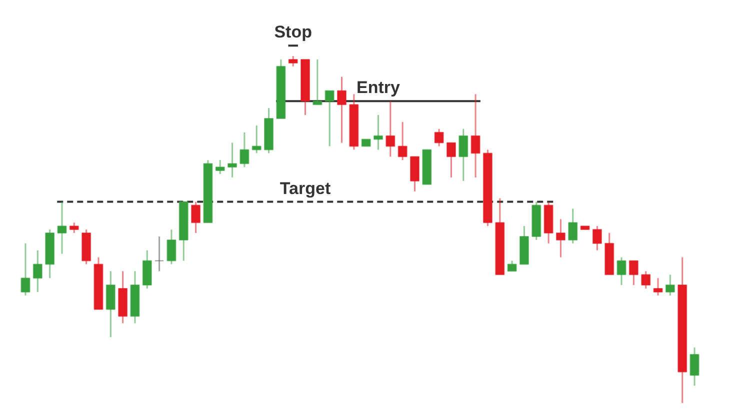 This screenshot has height=414, width=729. What do you see at coordinates (305, 188) in the screenshot?
I see `ref-line-label: Target` at bounding box center [305, 188].